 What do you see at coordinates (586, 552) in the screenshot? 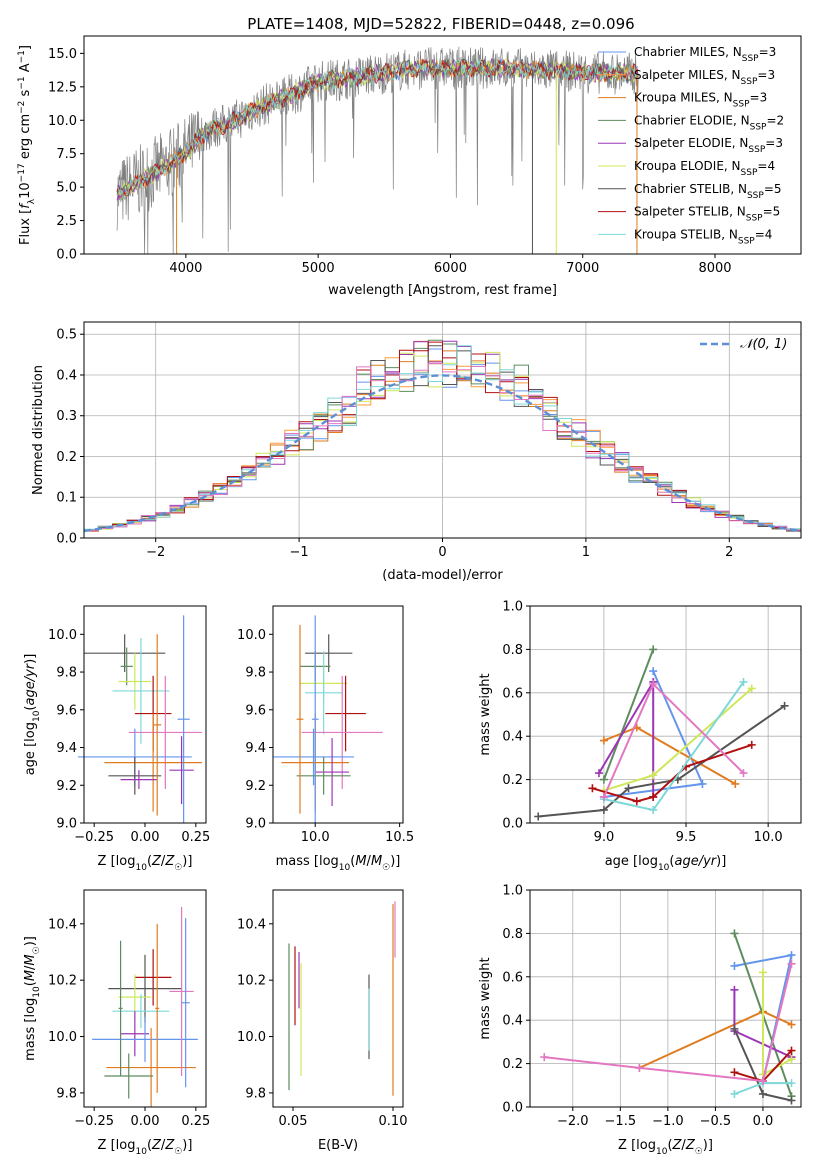
I see `x-tick-label: 1` at bounding box center [586, 552].